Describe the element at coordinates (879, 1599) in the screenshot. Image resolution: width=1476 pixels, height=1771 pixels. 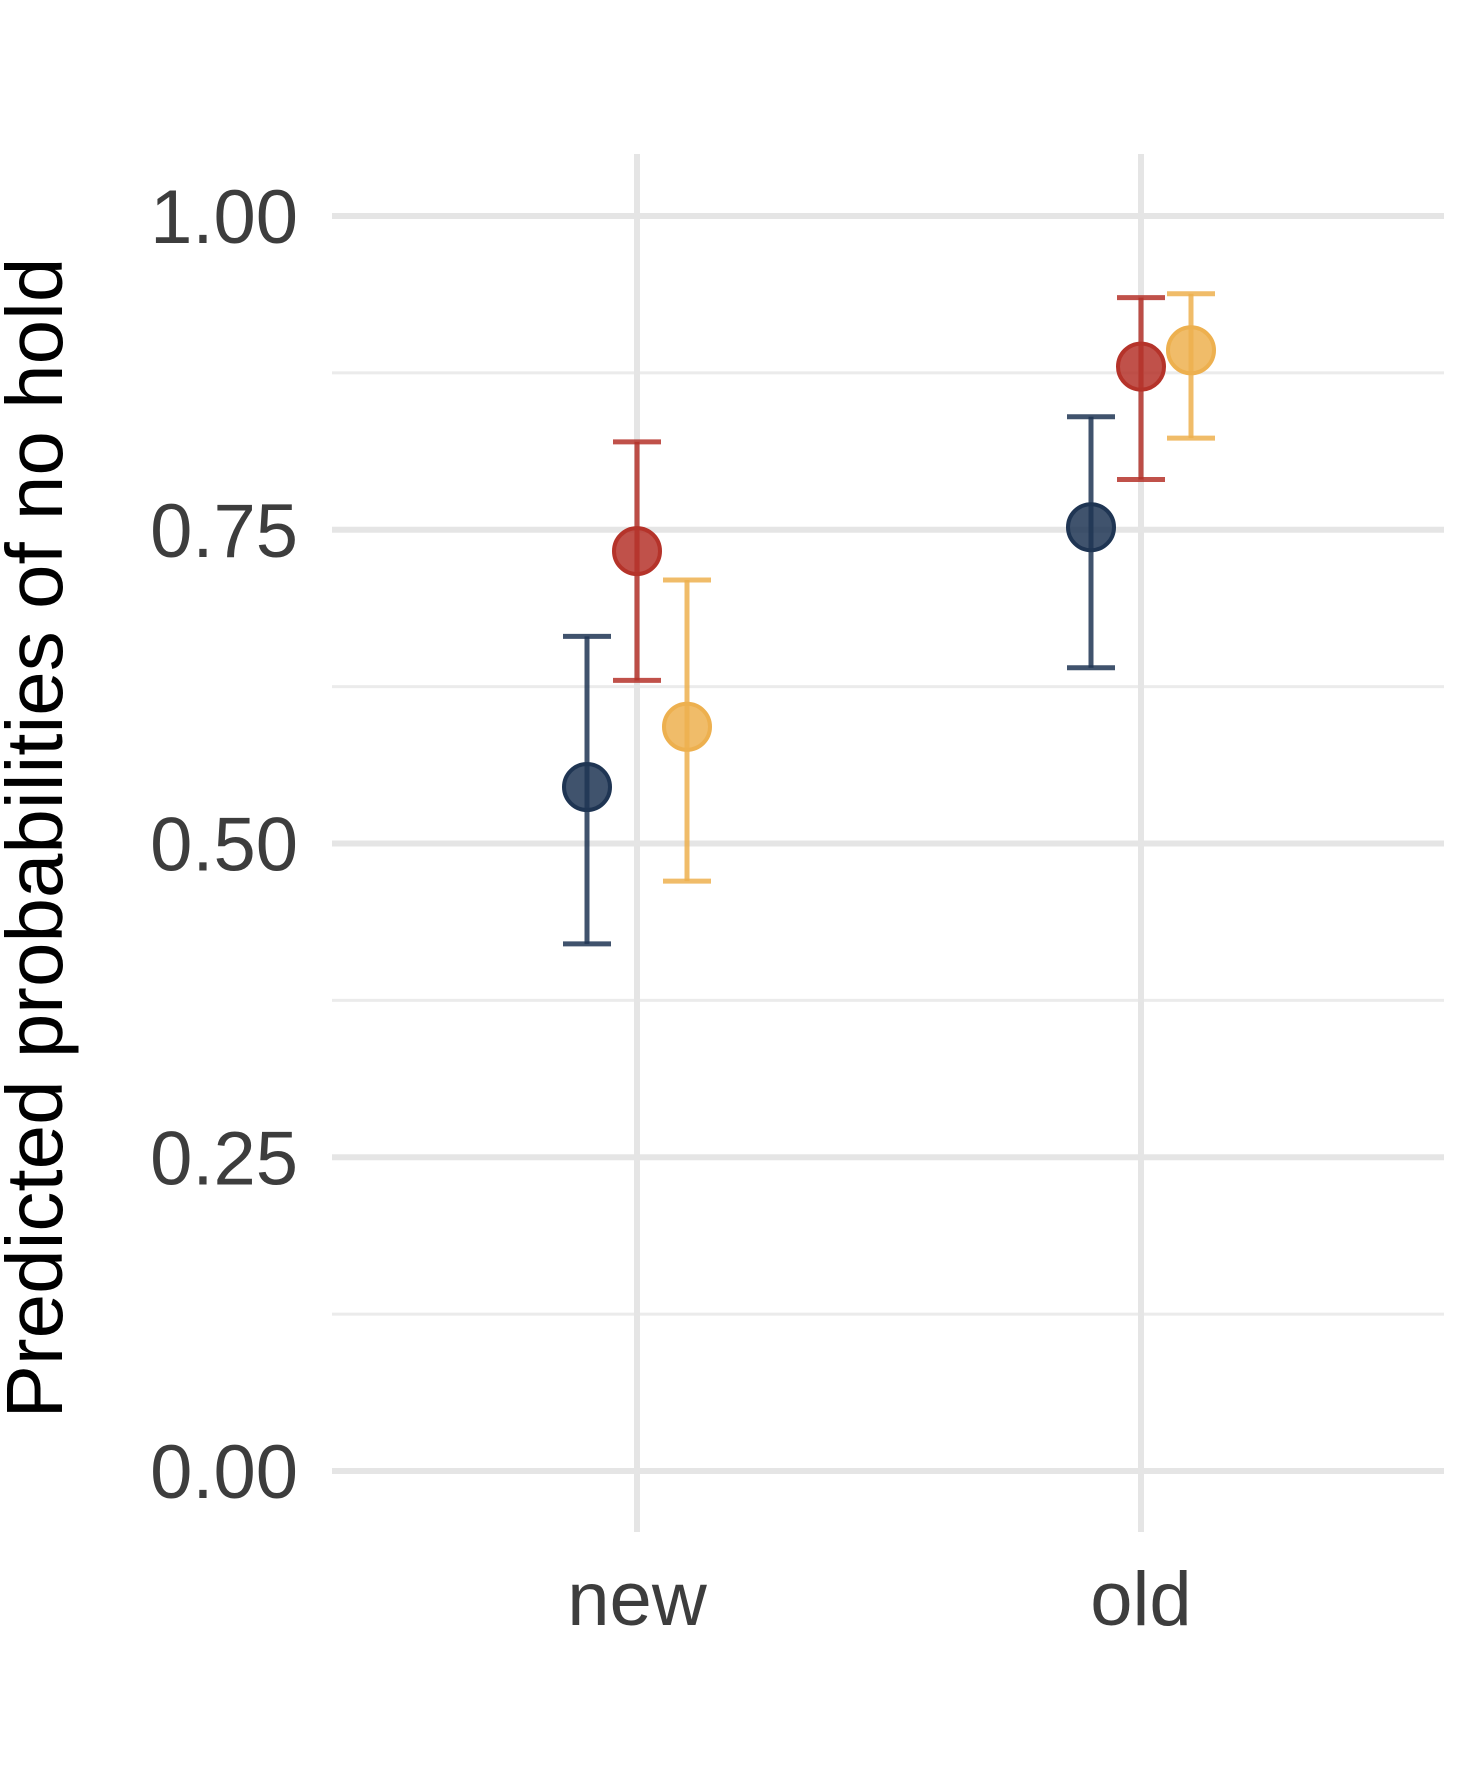
I see `x-axis-ticks: new old` at that location.